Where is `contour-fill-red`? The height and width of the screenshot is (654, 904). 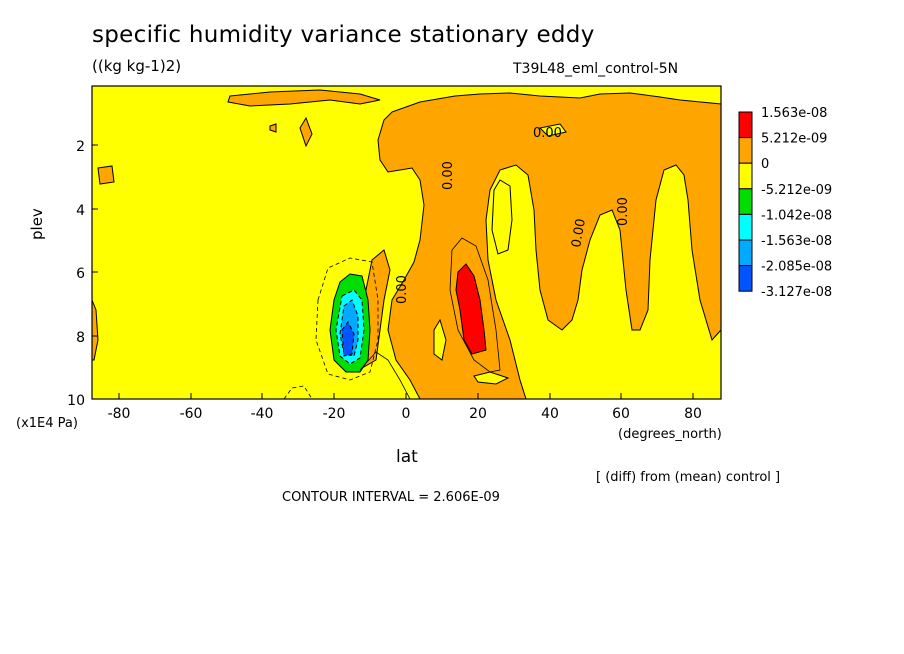 contour-fill-red is located at coordinates (471, 309).